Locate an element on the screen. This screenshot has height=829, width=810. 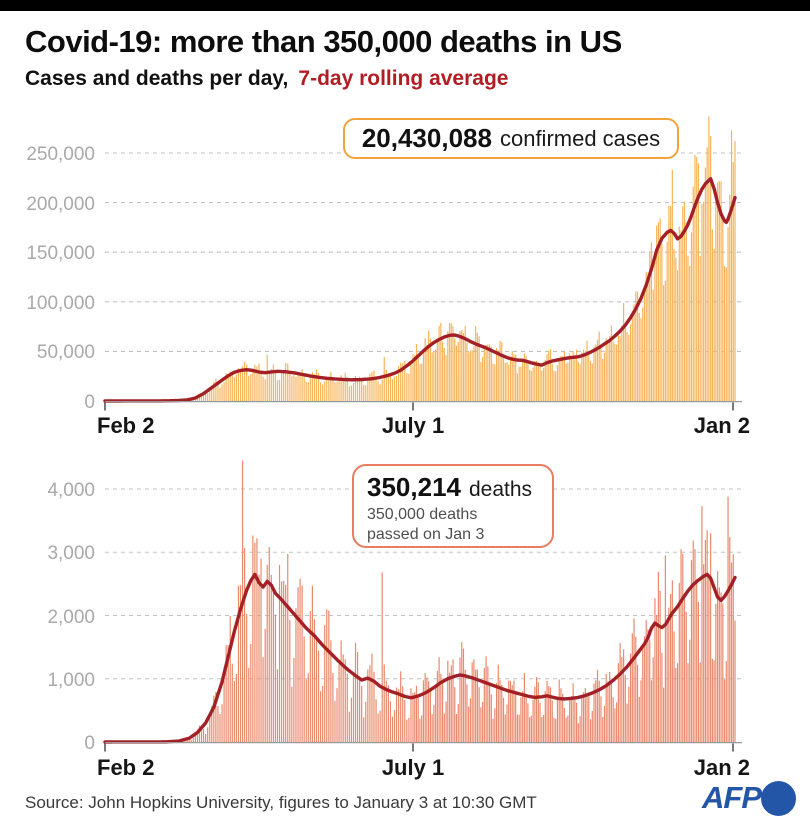
deaths-xtick-feb2: Feb 2 is located at coordinates (125, 767).